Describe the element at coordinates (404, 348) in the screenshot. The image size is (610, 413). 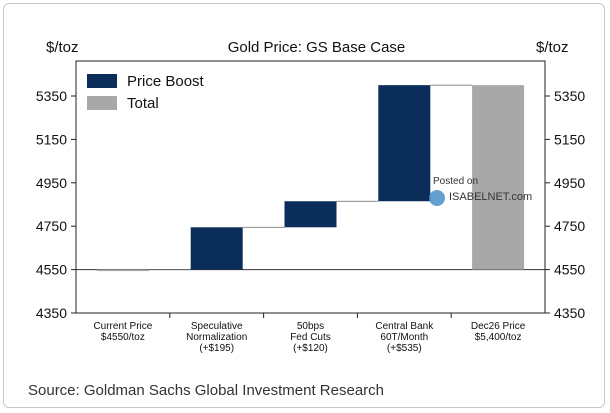
I see `category-label: (+$535)` at that location.